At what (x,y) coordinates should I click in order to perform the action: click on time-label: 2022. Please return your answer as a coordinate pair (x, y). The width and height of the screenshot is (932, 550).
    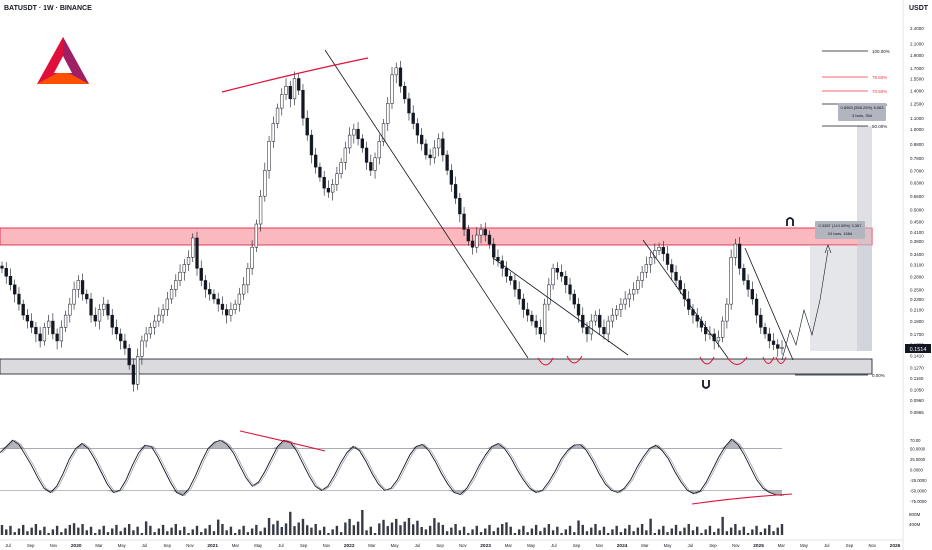
    Looking at the image, I should click on (349, 546).